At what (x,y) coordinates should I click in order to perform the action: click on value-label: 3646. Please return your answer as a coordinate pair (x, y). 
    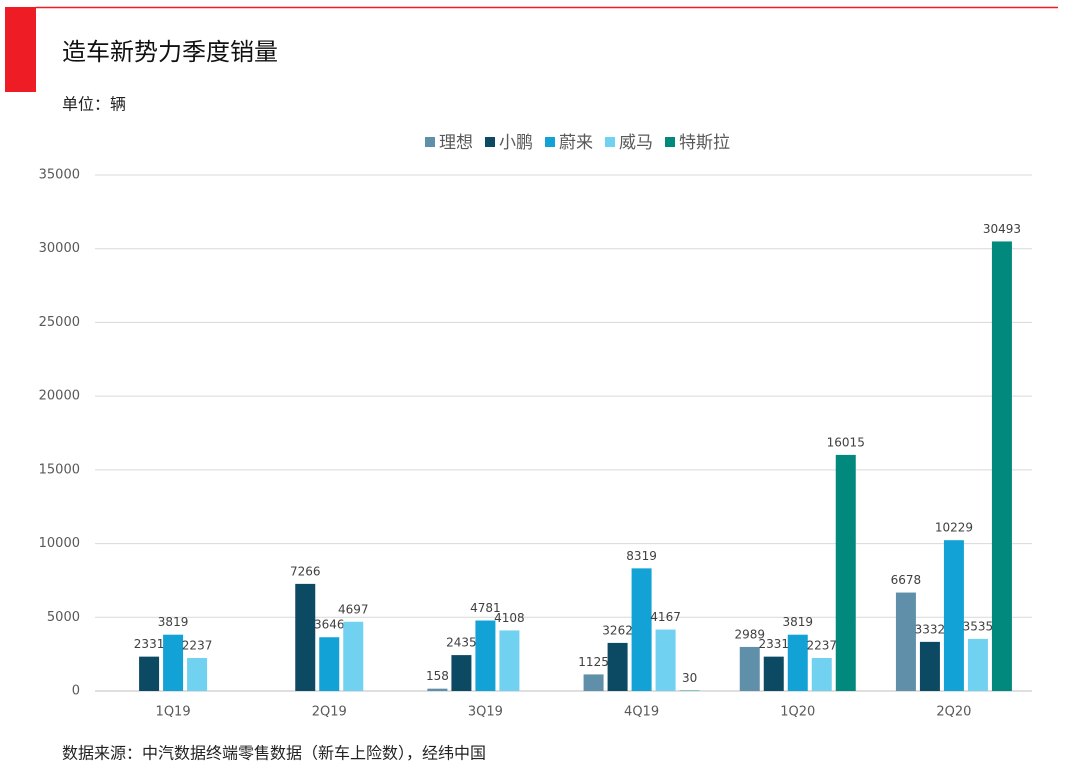
    Looking at the image, I should click on (329, 625).